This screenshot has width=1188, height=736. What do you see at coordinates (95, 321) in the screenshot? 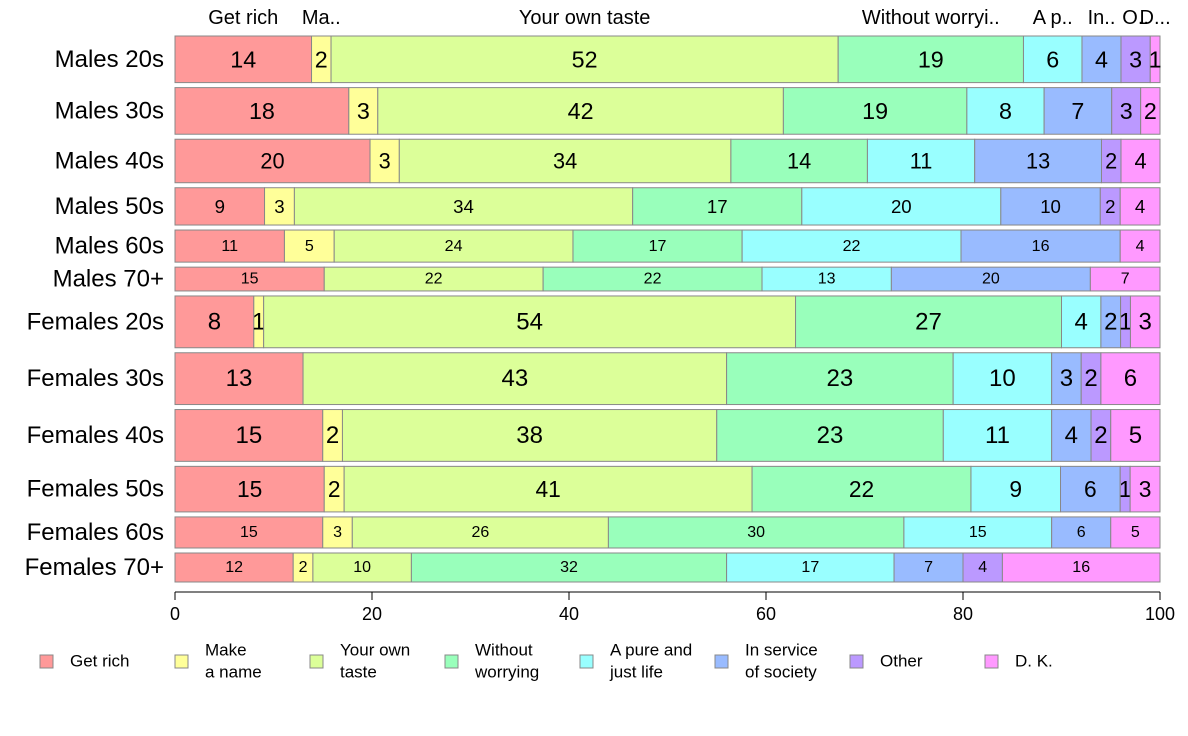
I see `row-label: Females 20s` at bounding box center [95, 321].